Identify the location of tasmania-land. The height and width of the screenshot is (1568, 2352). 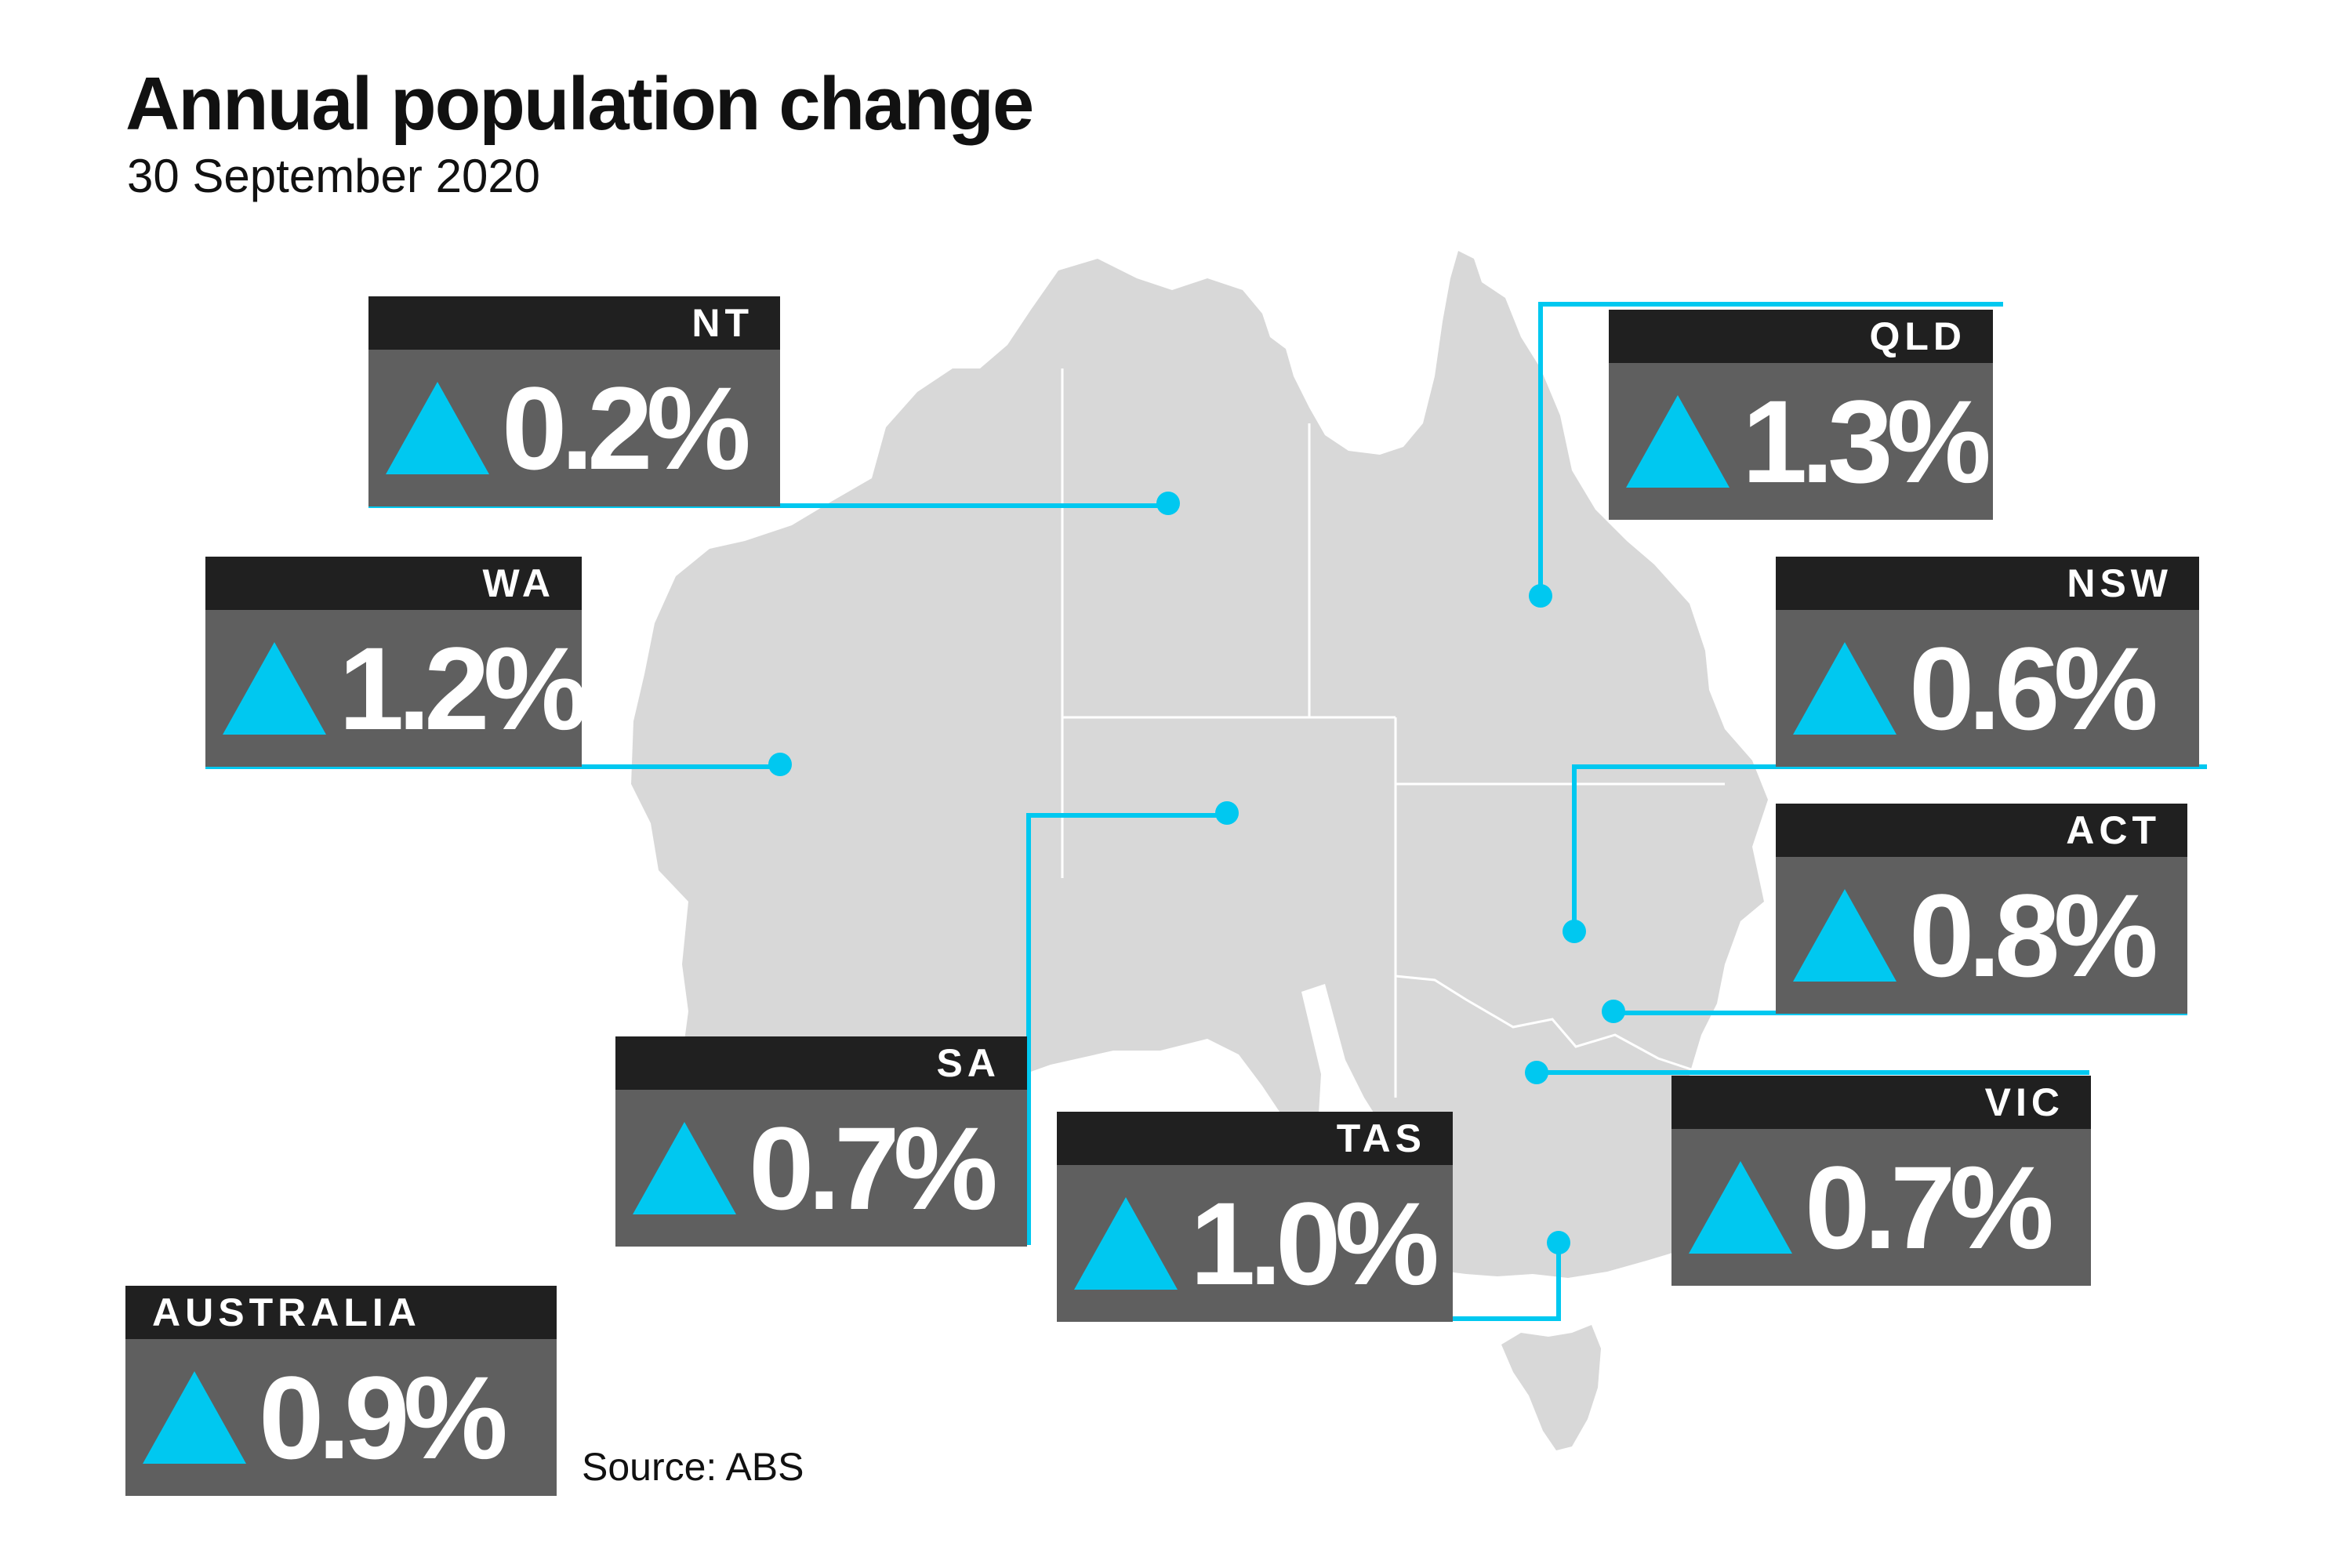
(1551, 1387).